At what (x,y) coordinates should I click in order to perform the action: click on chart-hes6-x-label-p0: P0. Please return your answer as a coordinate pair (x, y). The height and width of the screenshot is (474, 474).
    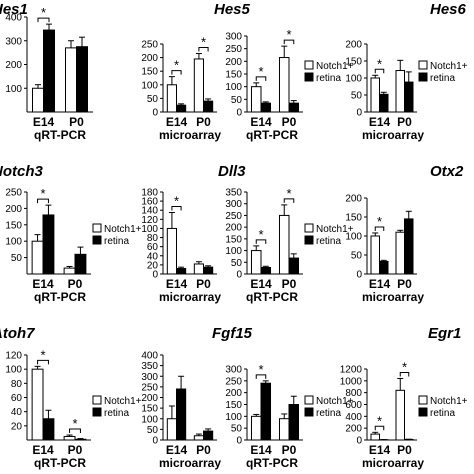
    Looking at the image, I should click on (404, 122).